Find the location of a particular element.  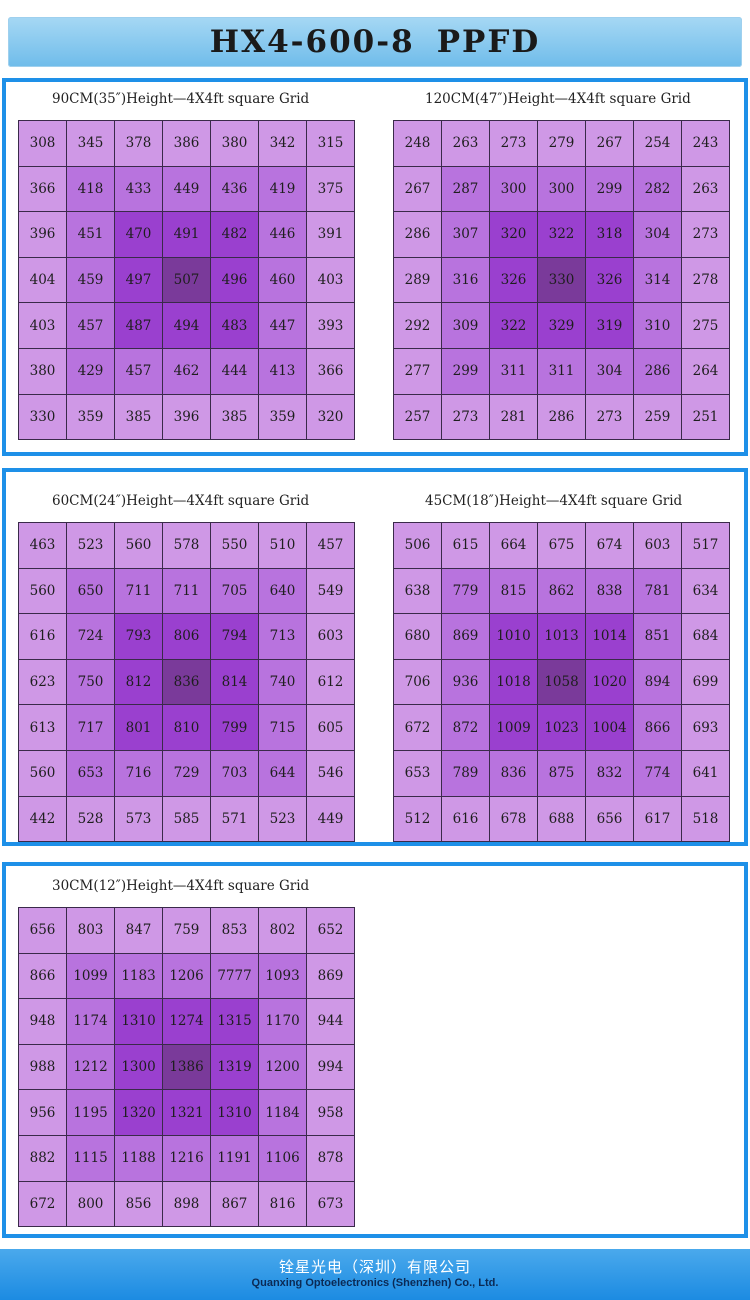

grid-cell: 781 is located at coordinates (657, 591).